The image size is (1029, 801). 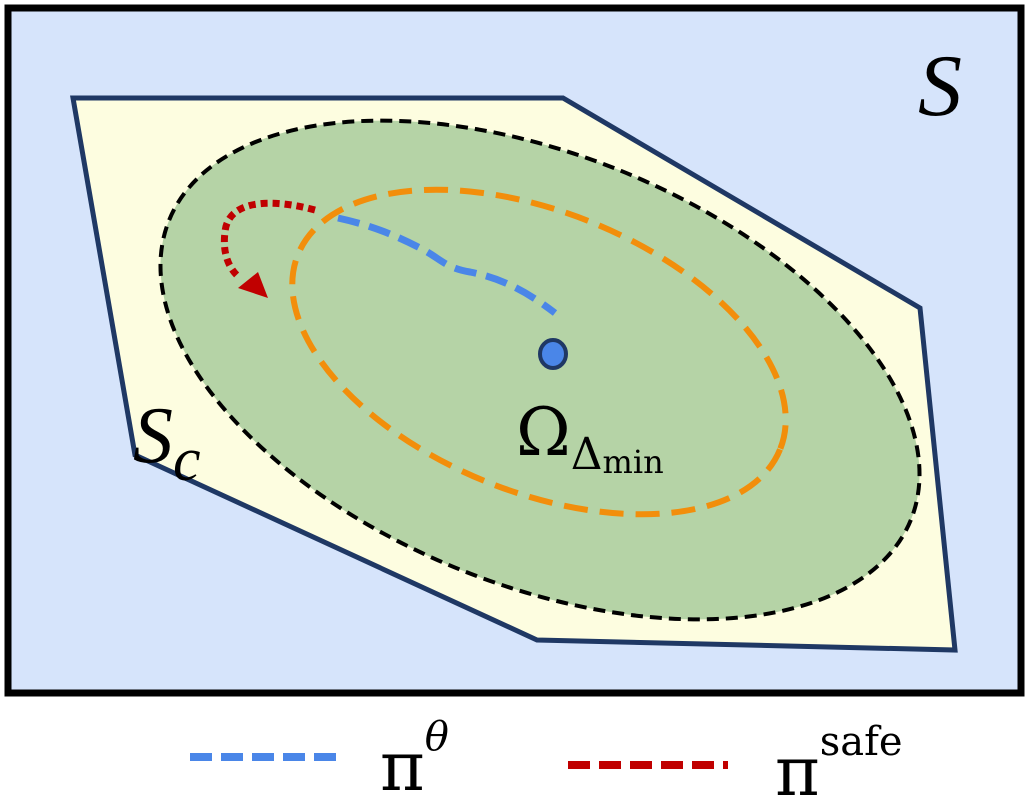 I want to click on equilibrium-point, so click(x=553, y=354).